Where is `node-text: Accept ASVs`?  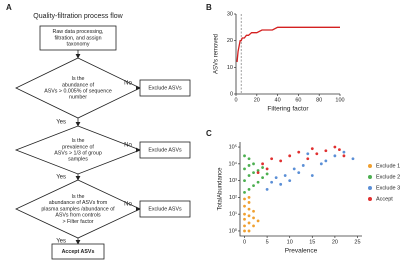
node-text: Accept ASVs is located at coordinates (78, 252).